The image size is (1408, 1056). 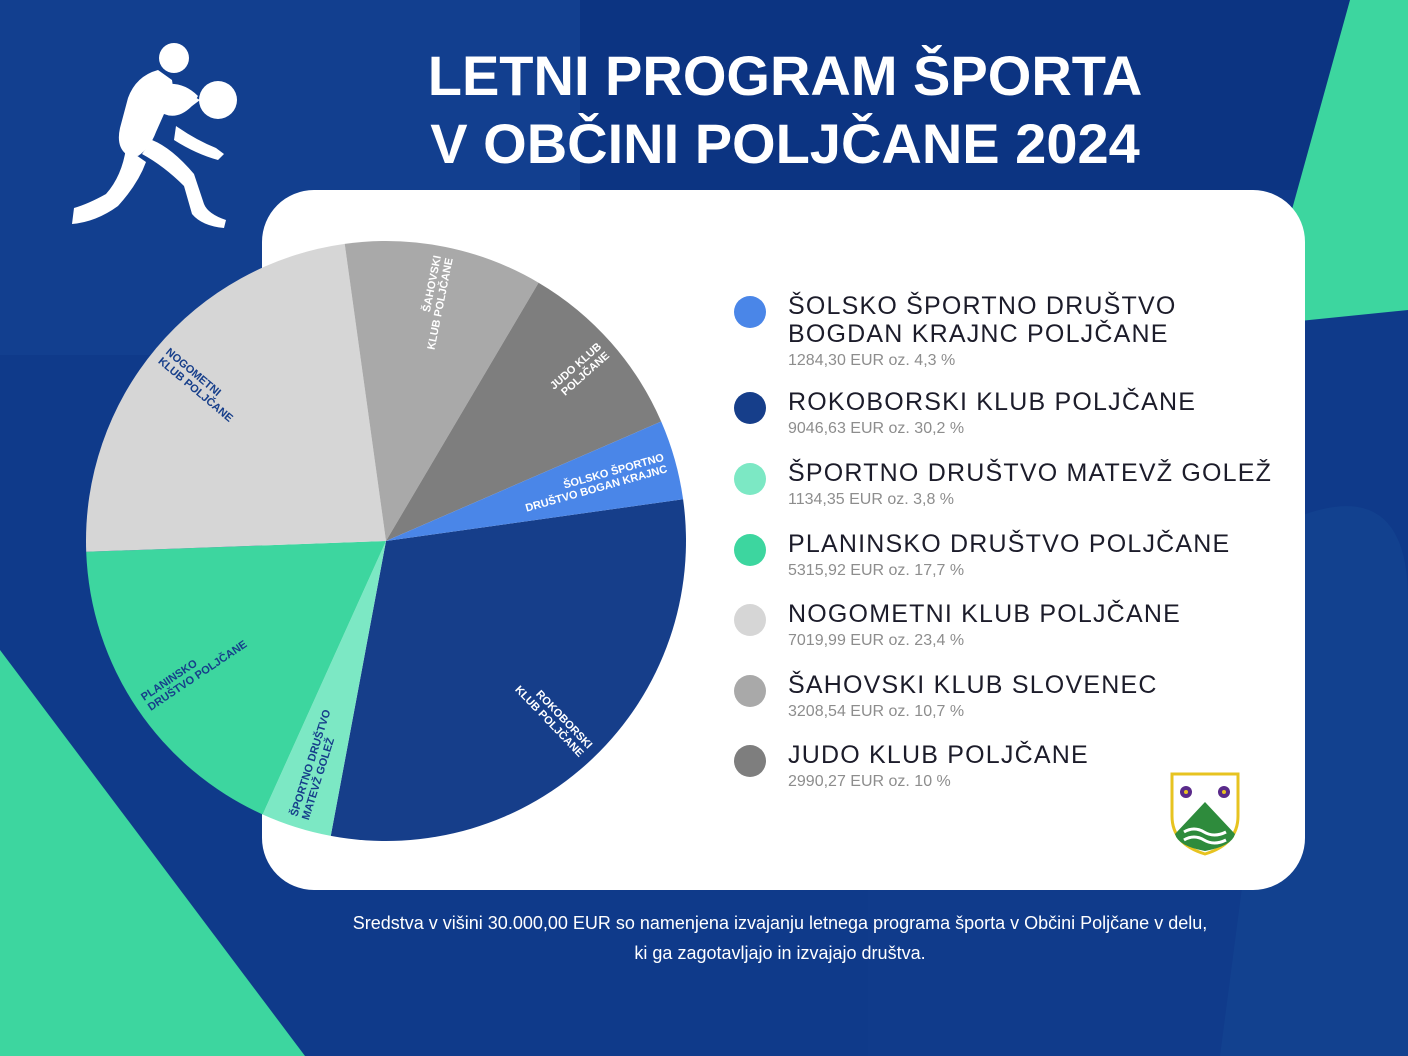 What do you see at coordinates (324, 688) in the screenshot?
I see `pie-slice-matevz` at bounding box center [324, 688].